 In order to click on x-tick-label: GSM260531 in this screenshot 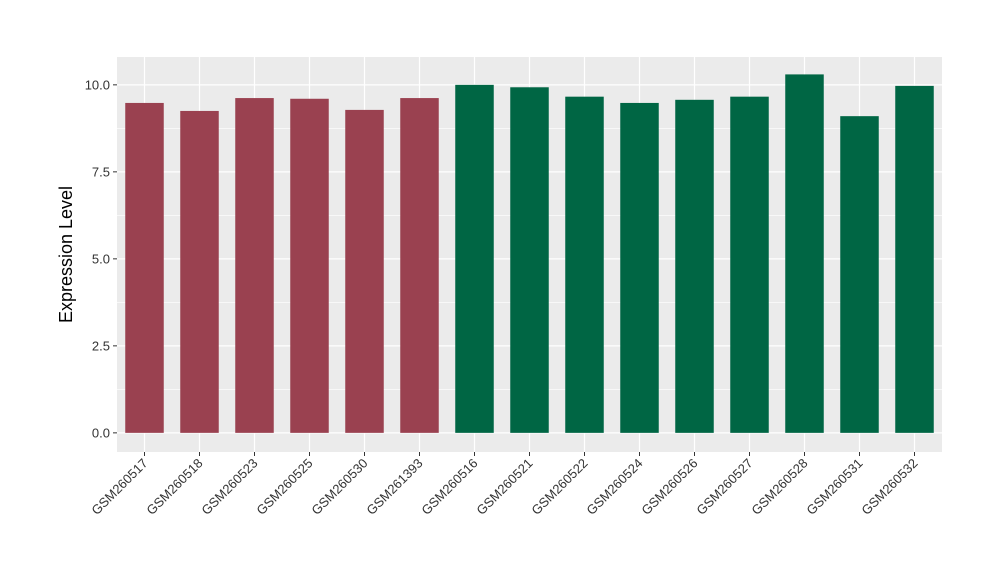, I will do `click(834, 487)`.